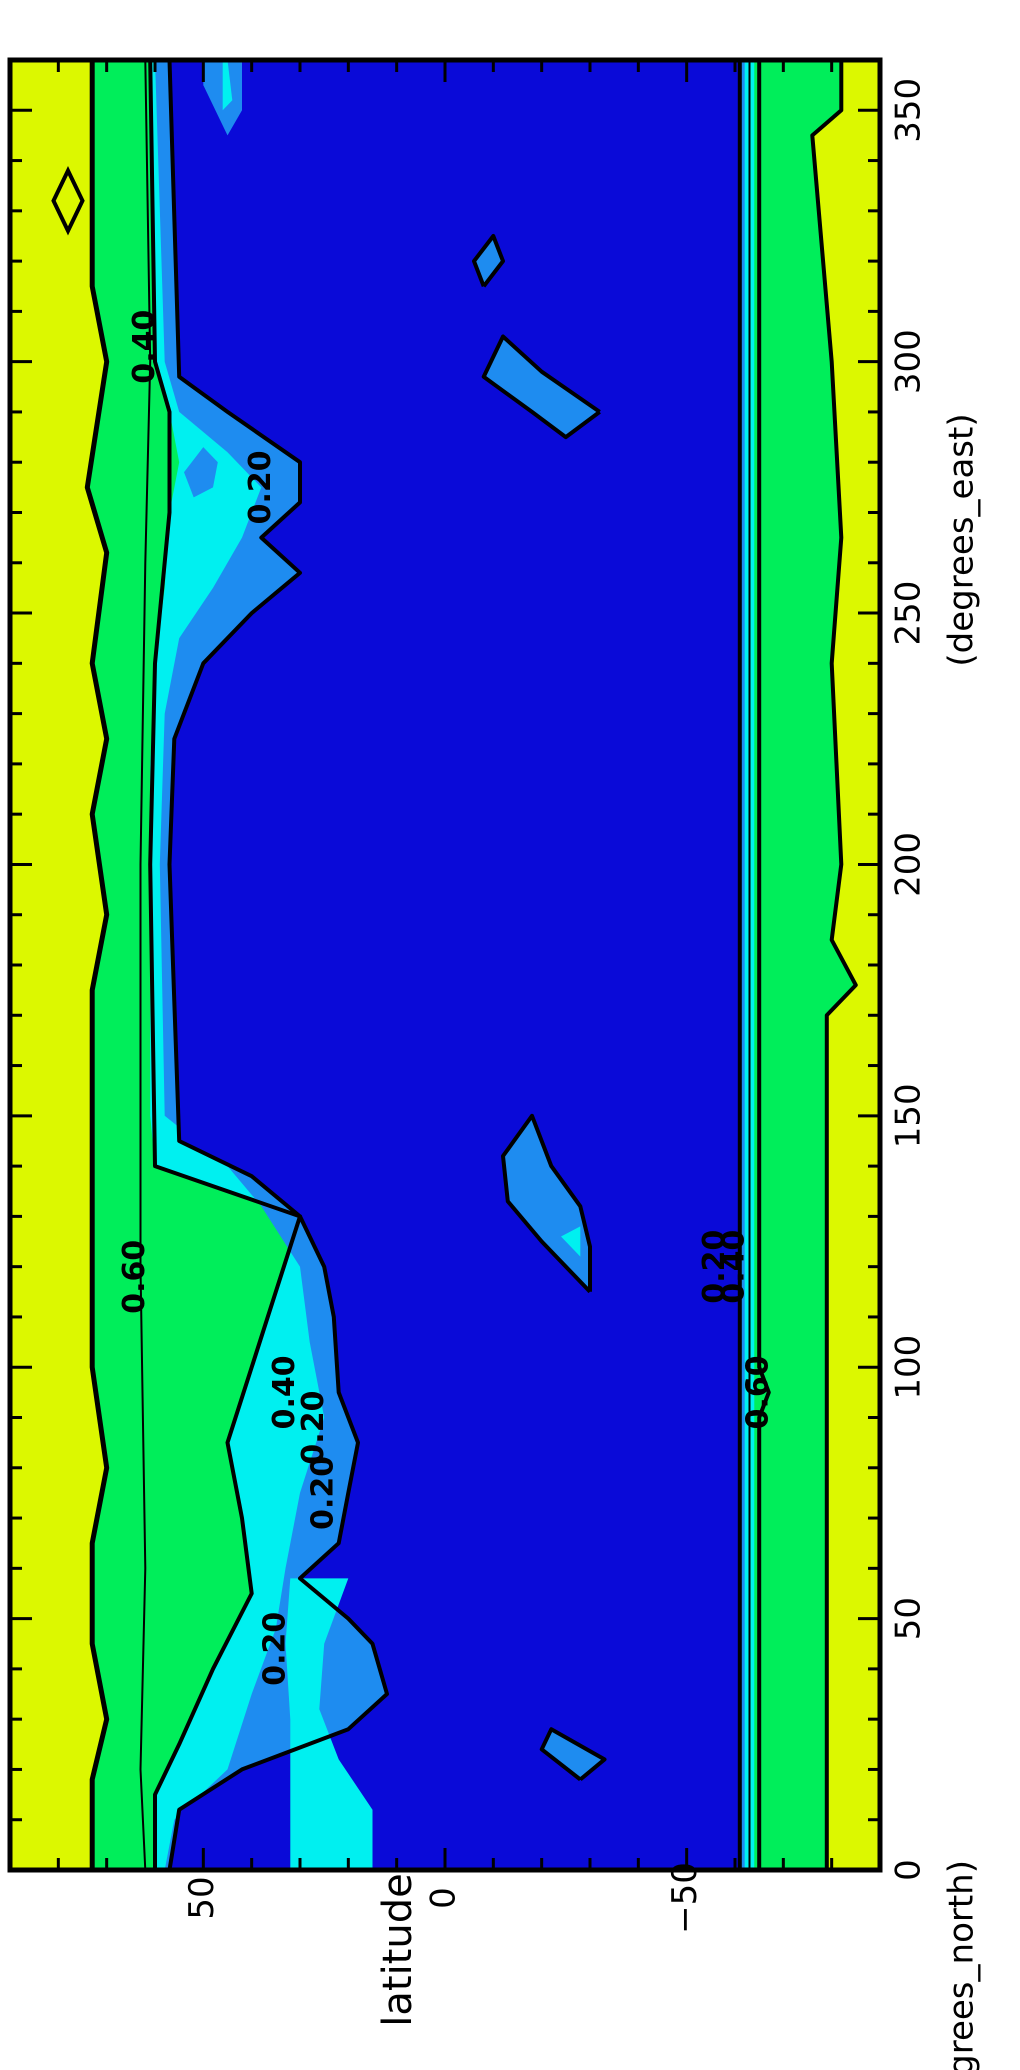 The image size is (1020, 2070). Describe the element at coordinates (909, 864) in the screenshot. I see `x-tick-label: 200` at that location.